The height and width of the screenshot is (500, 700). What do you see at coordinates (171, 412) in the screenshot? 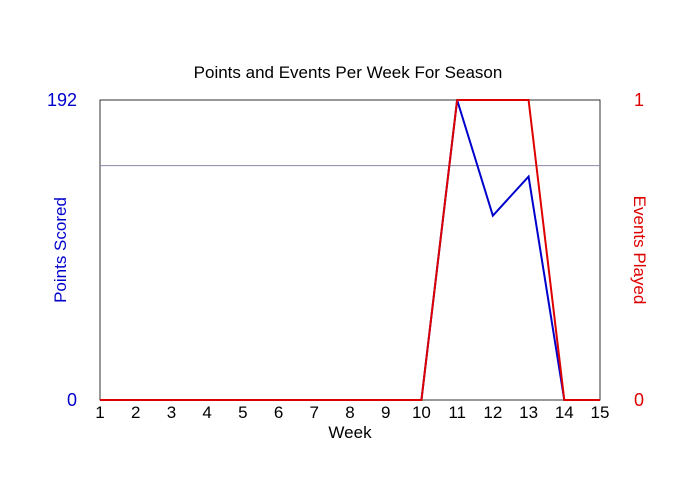
I see `x-tick-label: 3` at bounding box center [171, 412].